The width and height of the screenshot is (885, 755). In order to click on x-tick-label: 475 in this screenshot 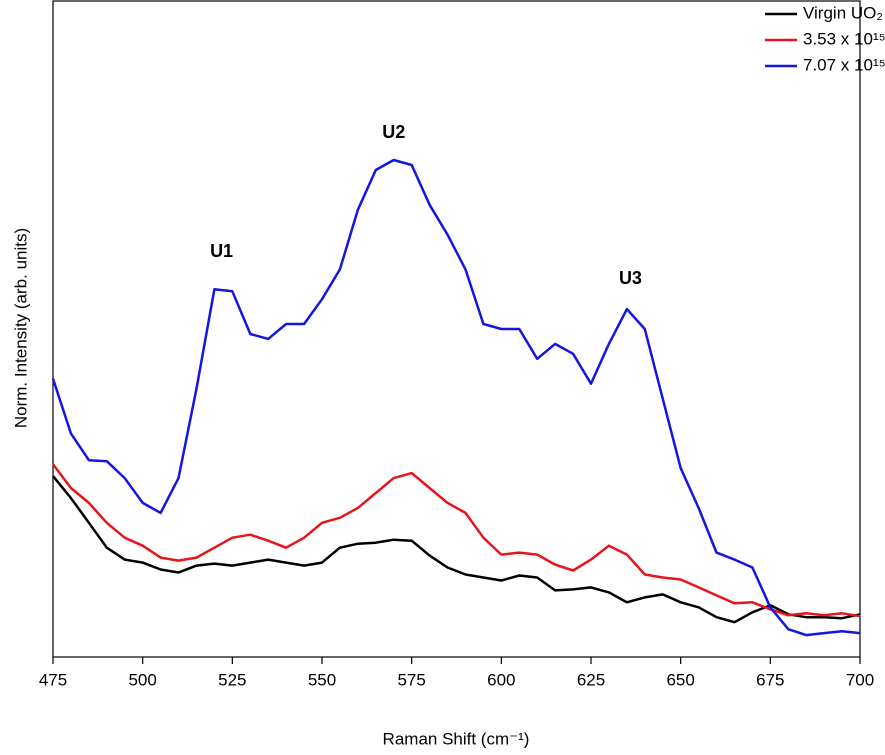, I will do `click(53, 679)`.